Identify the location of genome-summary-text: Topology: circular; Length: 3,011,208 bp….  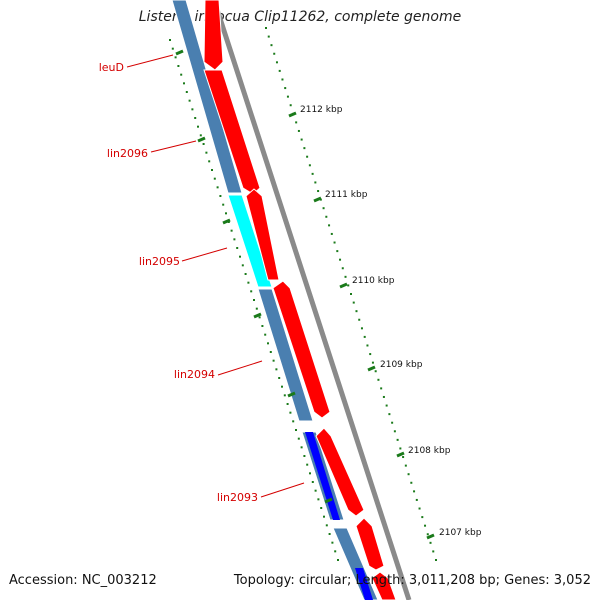
(412, 580).